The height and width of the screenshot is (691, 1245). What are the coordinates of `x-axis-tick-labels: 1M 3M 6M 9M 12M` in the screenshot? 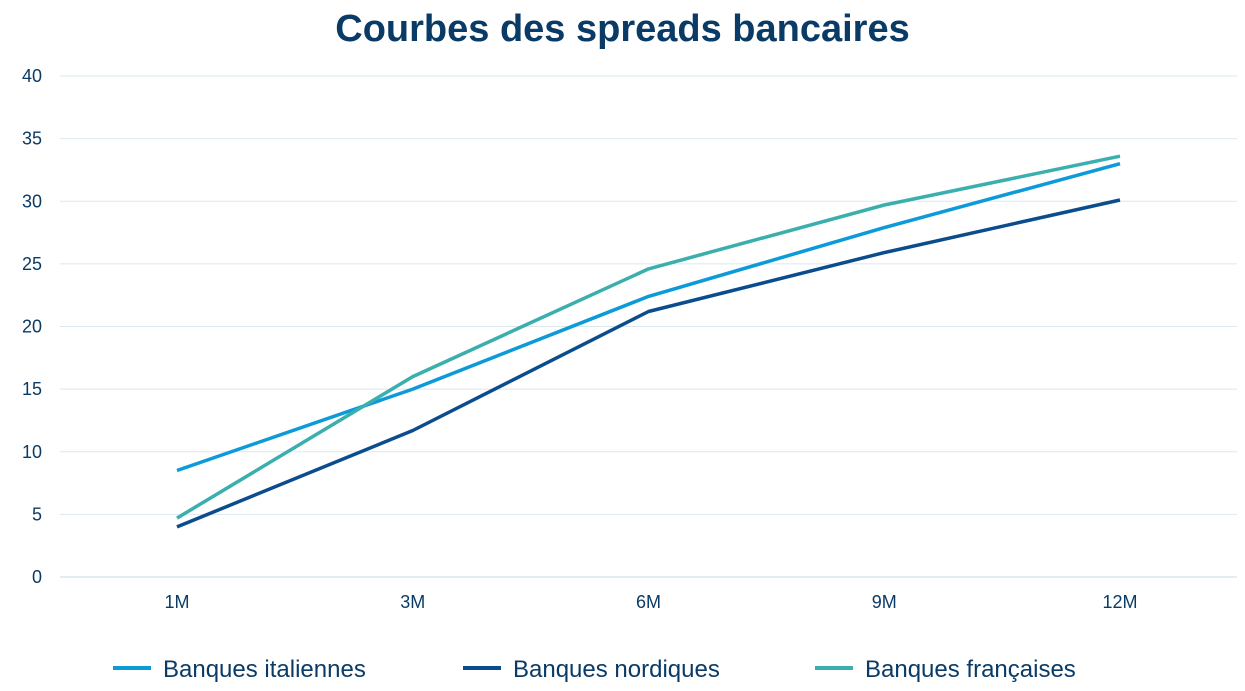 It's located at (650, 602).